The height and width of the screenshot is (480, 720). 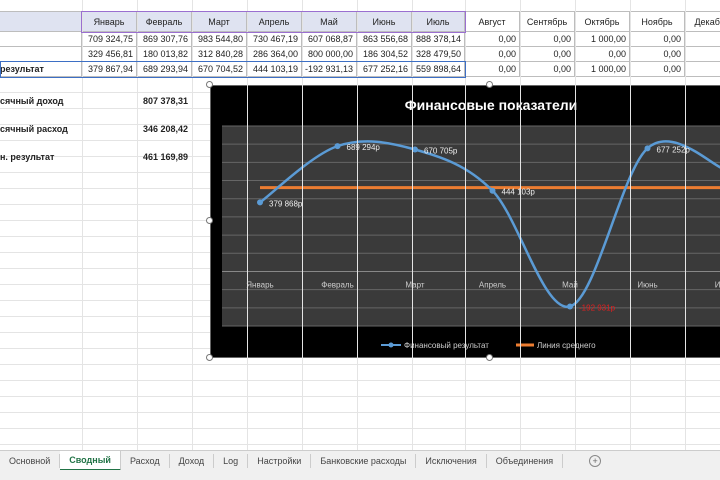 I want to click on sheet-tab: Банковские расходы, so click(x=364, y=460).